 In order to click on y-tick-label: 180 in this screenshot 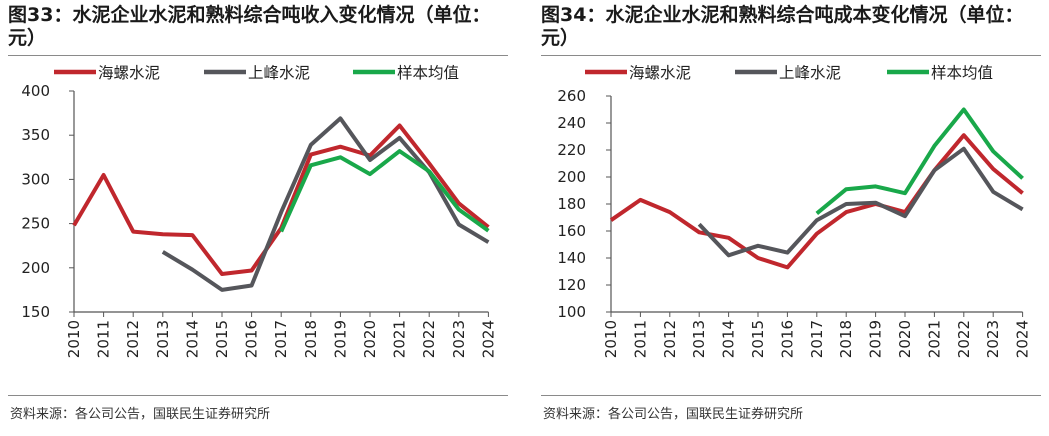, I will do `click(571, 204)`.